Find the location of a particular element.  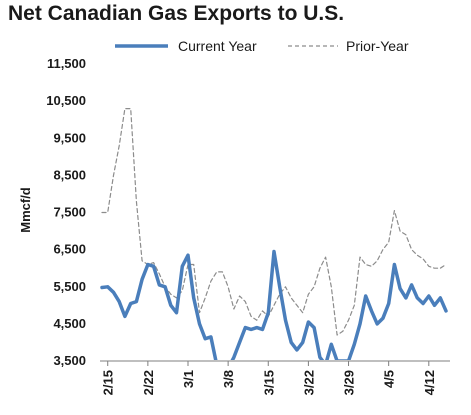

x-axis: 2/15 2/22 3/1 3/8 3/15 3/22 3/29 4/5 4/12 is located at coordinates (275, 377).